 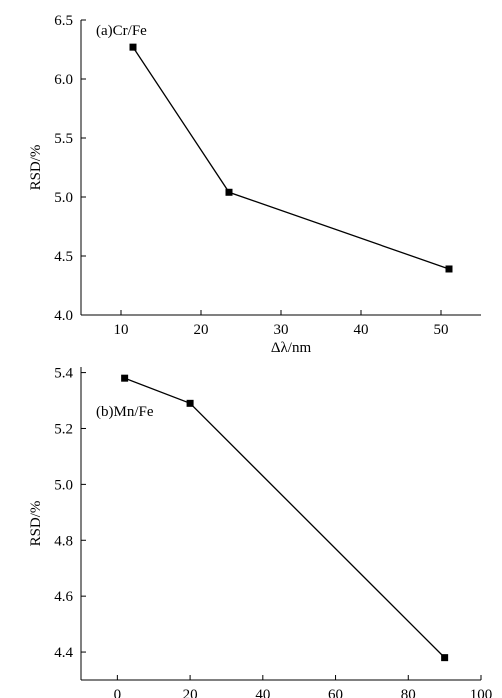 What do you see at coordinates (63, 21) in the screenshot?
I see `y-tick-label: 6.5` at bounding box center [63, 21].